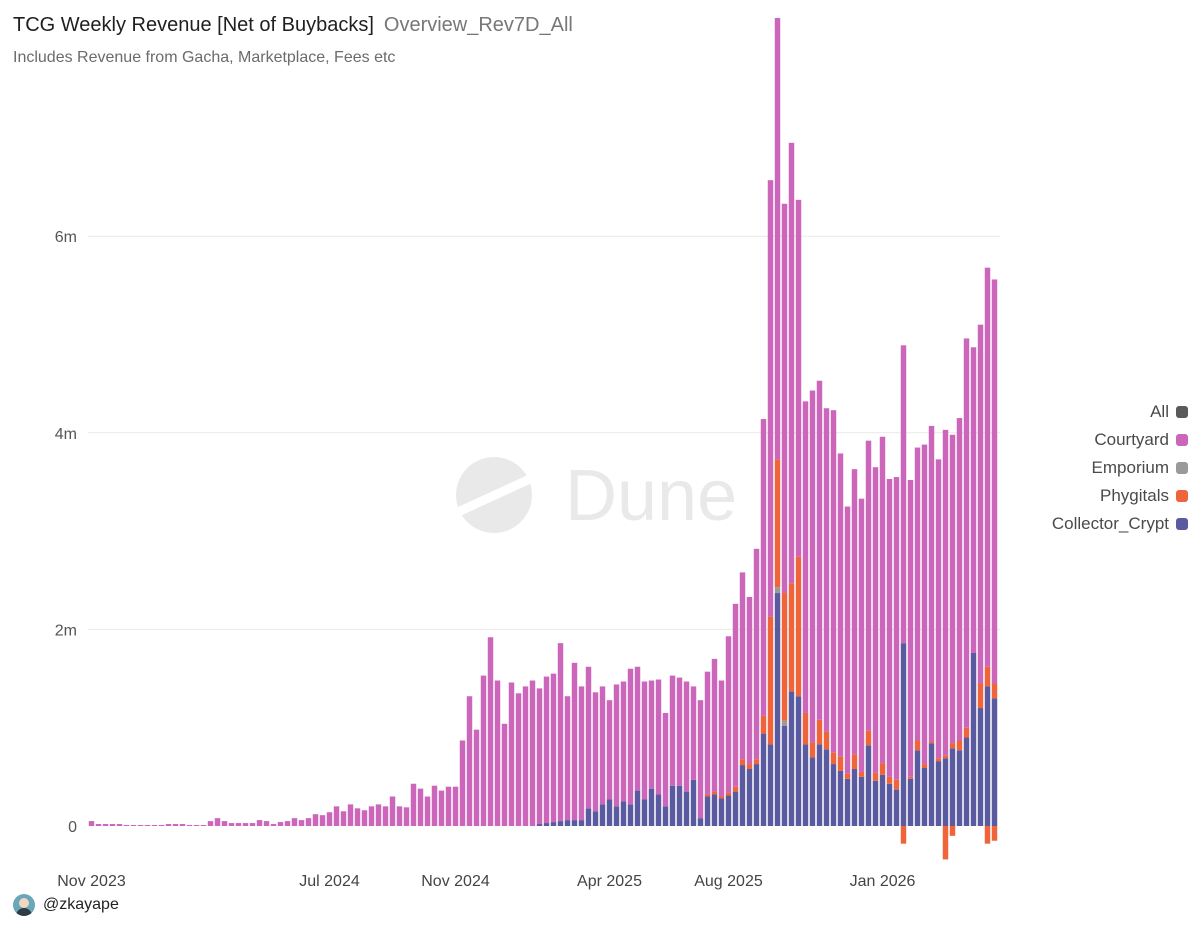 This screenshot has width=1200, height=932. I want to click on legend-item-phygitals: Phygitals, so click(1120, 496).